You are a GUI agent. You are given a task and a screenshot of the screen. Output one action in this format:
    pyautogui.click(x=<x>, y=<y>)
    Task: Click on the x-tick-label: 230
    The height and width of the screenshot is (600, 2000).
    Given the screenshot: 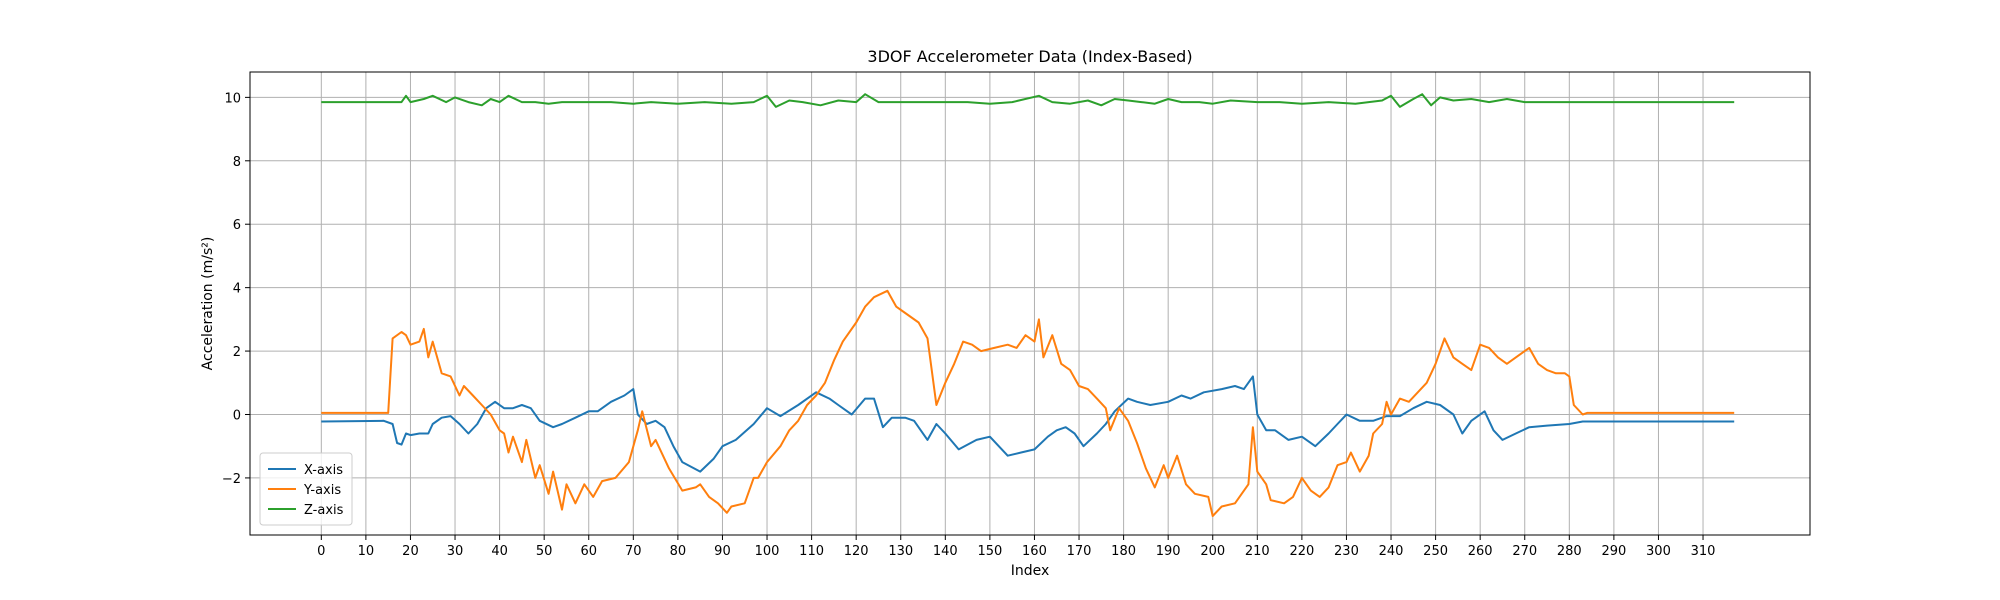 What is the action you would take?
    pyautogui.click(x=1346, y=551)
    